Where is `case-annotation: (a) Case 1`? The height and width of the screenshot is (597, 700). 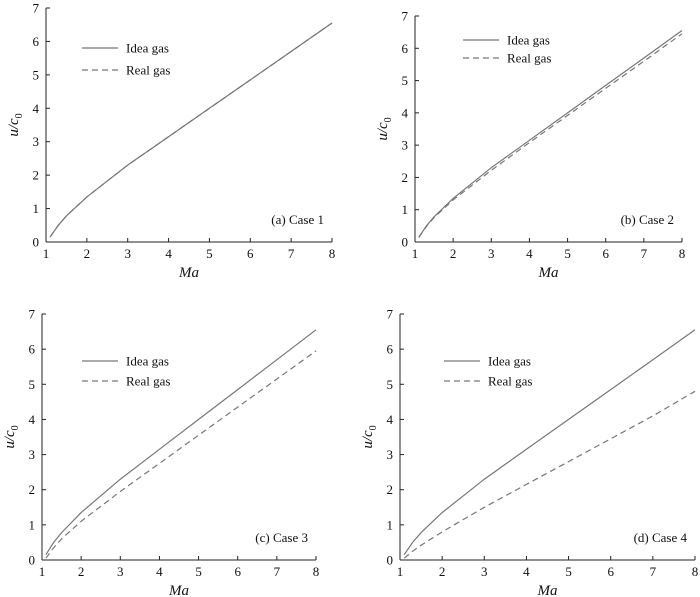
case-annotation: (a) Case 1 is located at coordinates (297, 219).